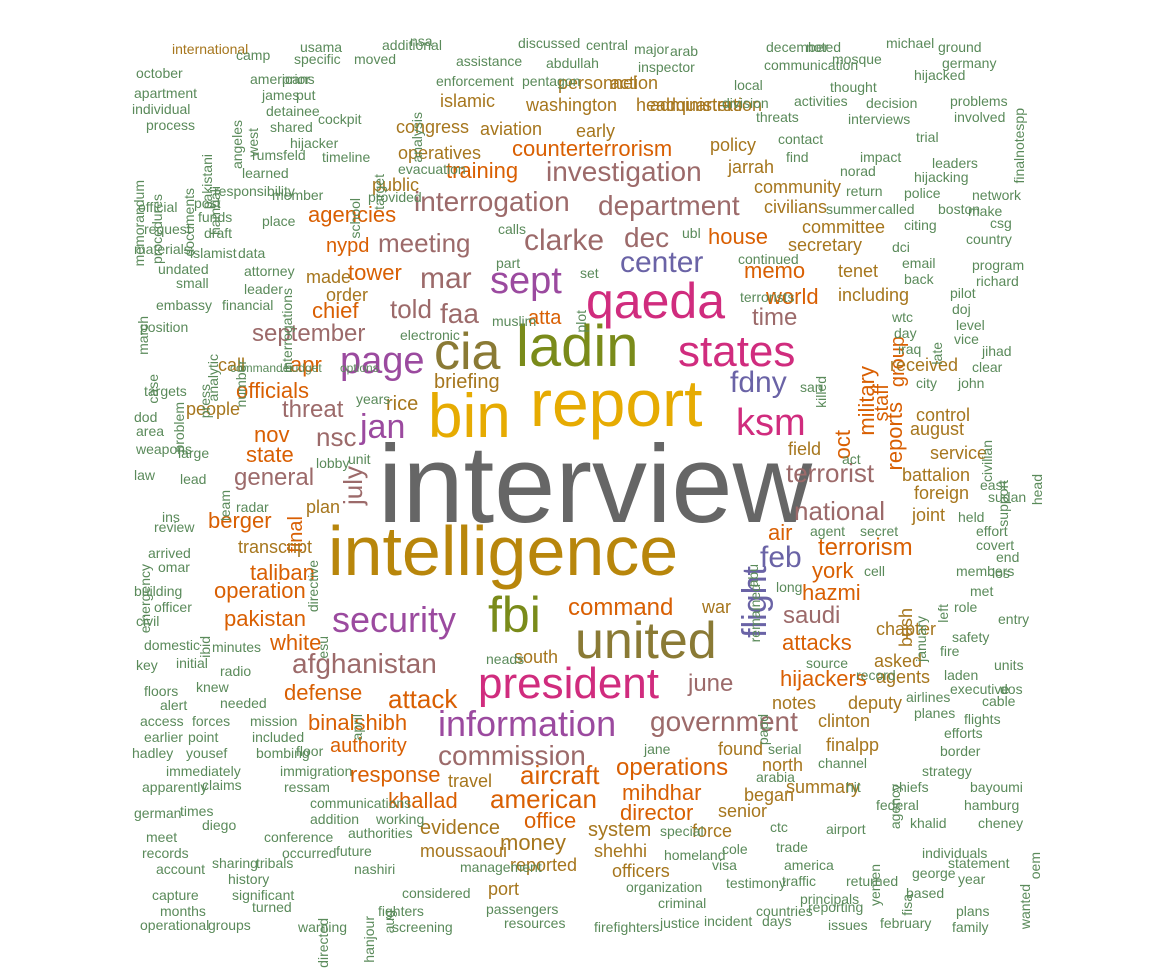  Describe the element at coordinates (232, 365) in the screenshot. I see `cloud-word: call` at that location.